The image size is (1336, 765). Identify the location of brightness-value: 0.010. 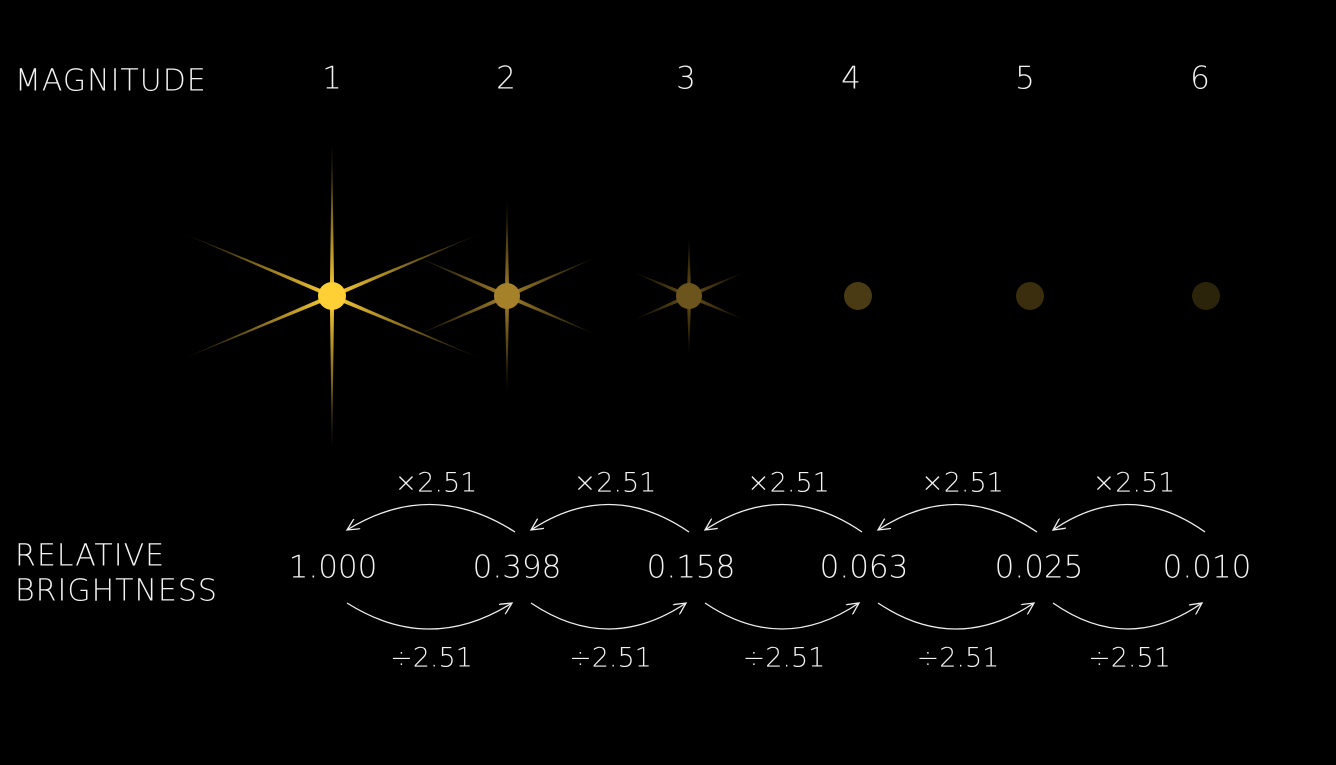
(1207, 568).